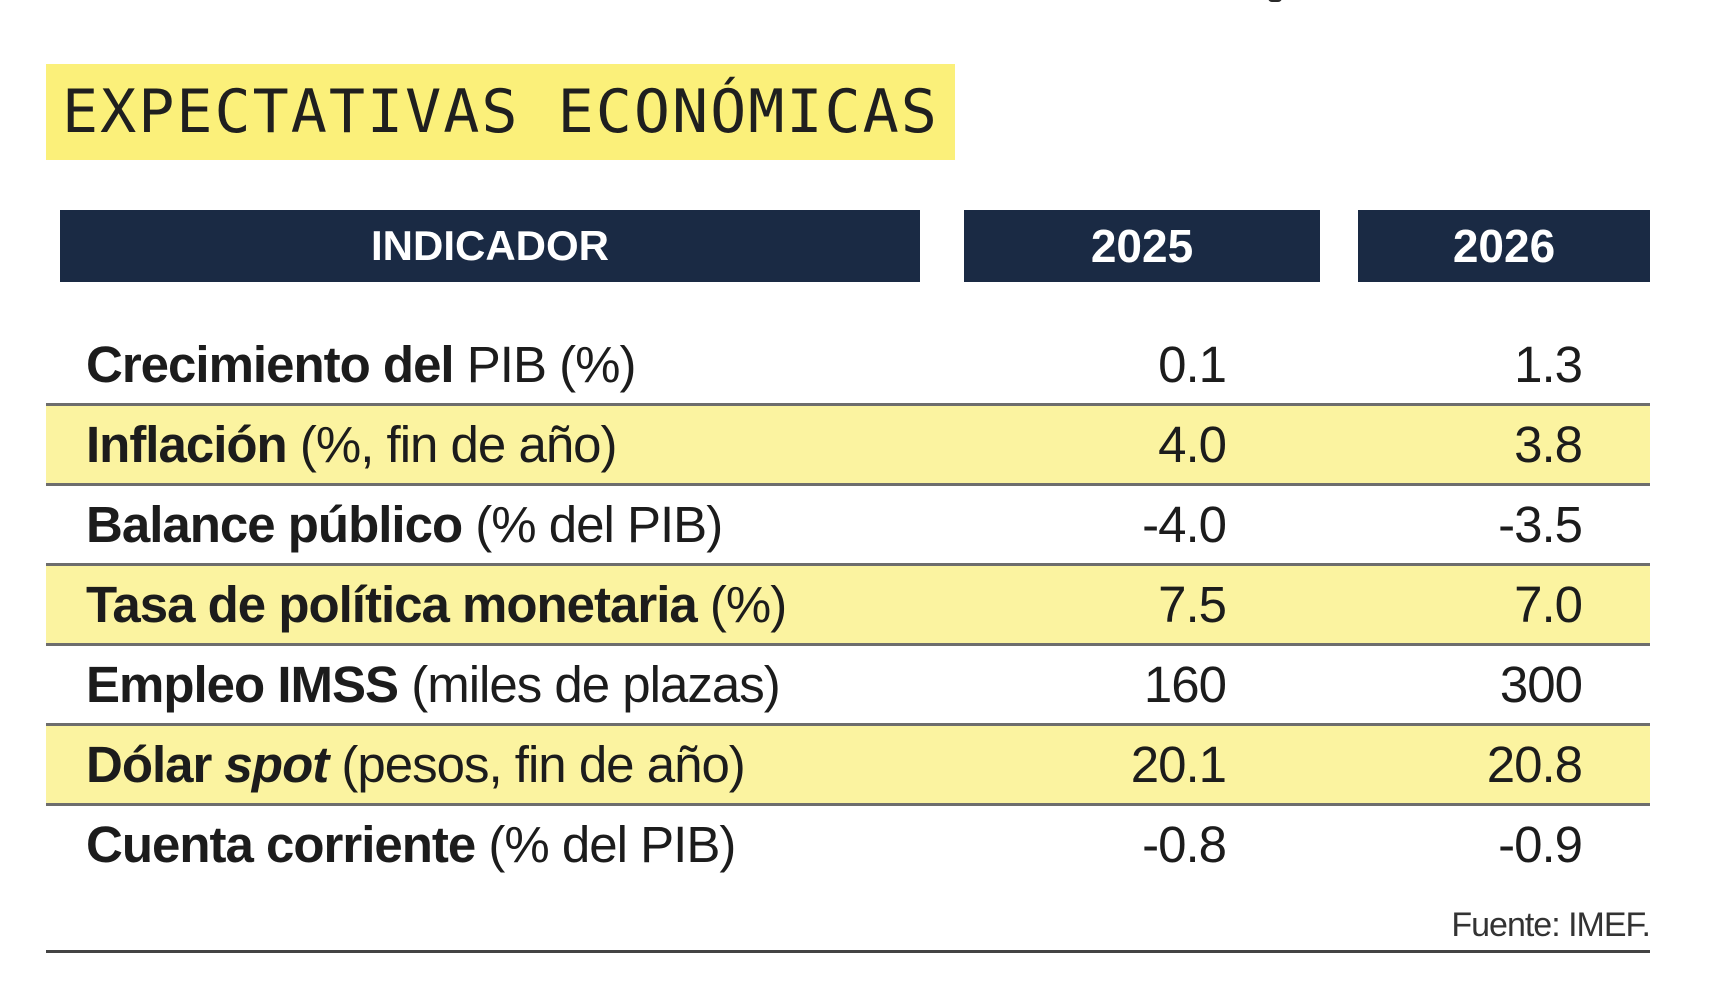 The height and width of the screenshot is (1000, 1726). What do you see at coordinates (1541, 684) in the screenshot?
I see `value-2026: 300` at bounding box center [1541, 684].